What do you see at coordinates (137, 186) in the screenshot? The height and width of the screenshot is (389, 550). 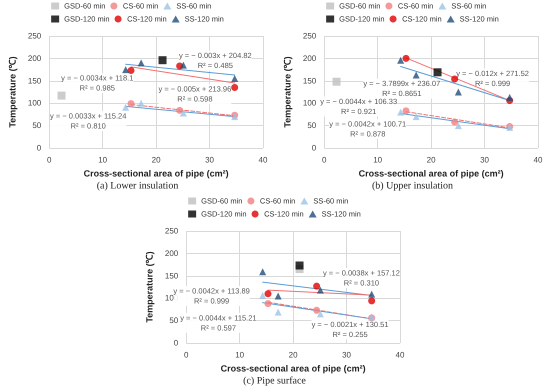 I see `text: (a) Lower insulation` at bounding box center [137, 186].